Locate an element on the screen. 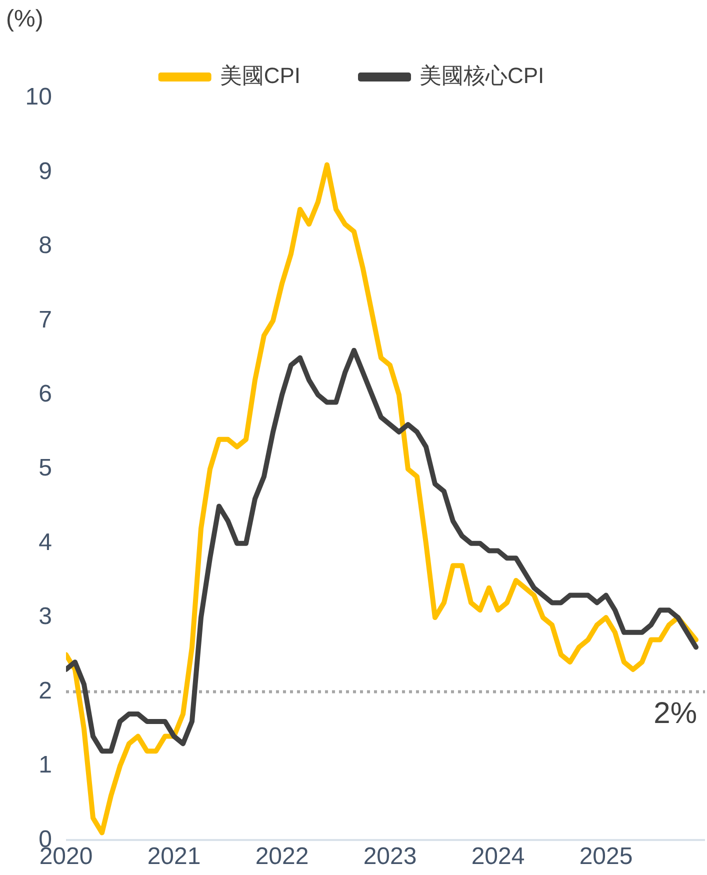  y-tick-label: 5 is located at coordinates (45, 468).